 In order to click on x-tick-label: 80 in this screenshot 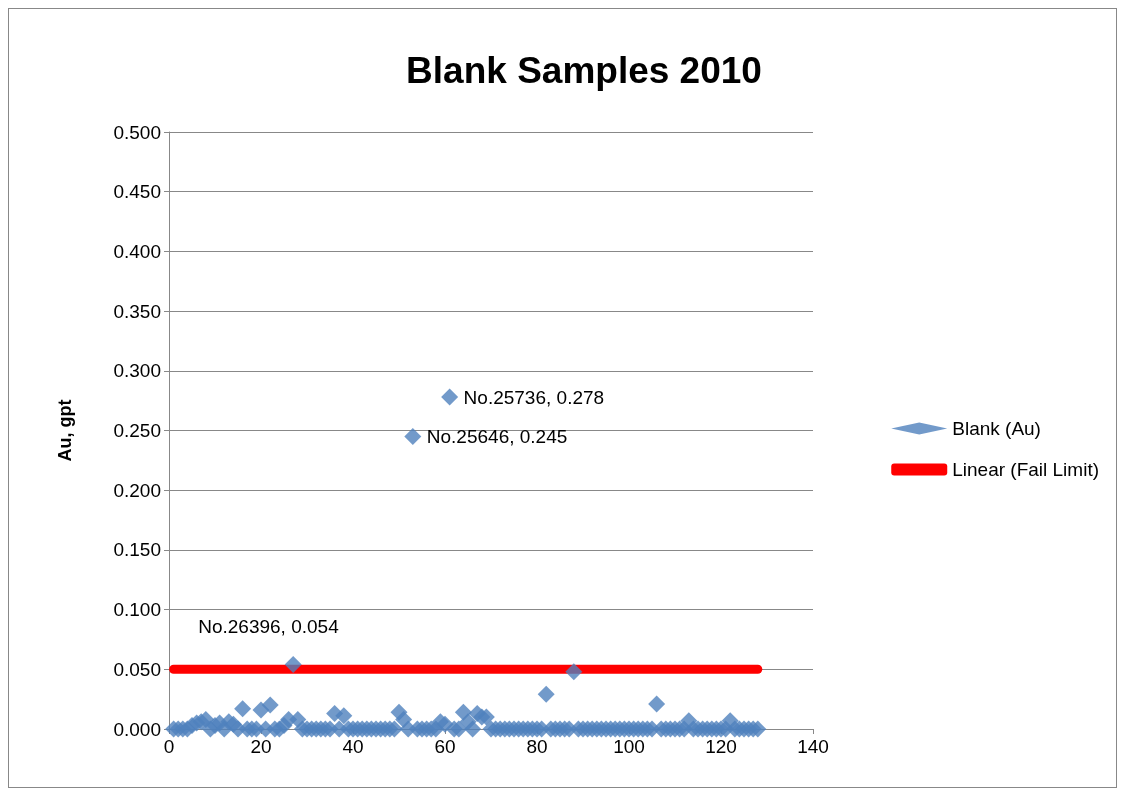, I will do `click(537, 746)`.